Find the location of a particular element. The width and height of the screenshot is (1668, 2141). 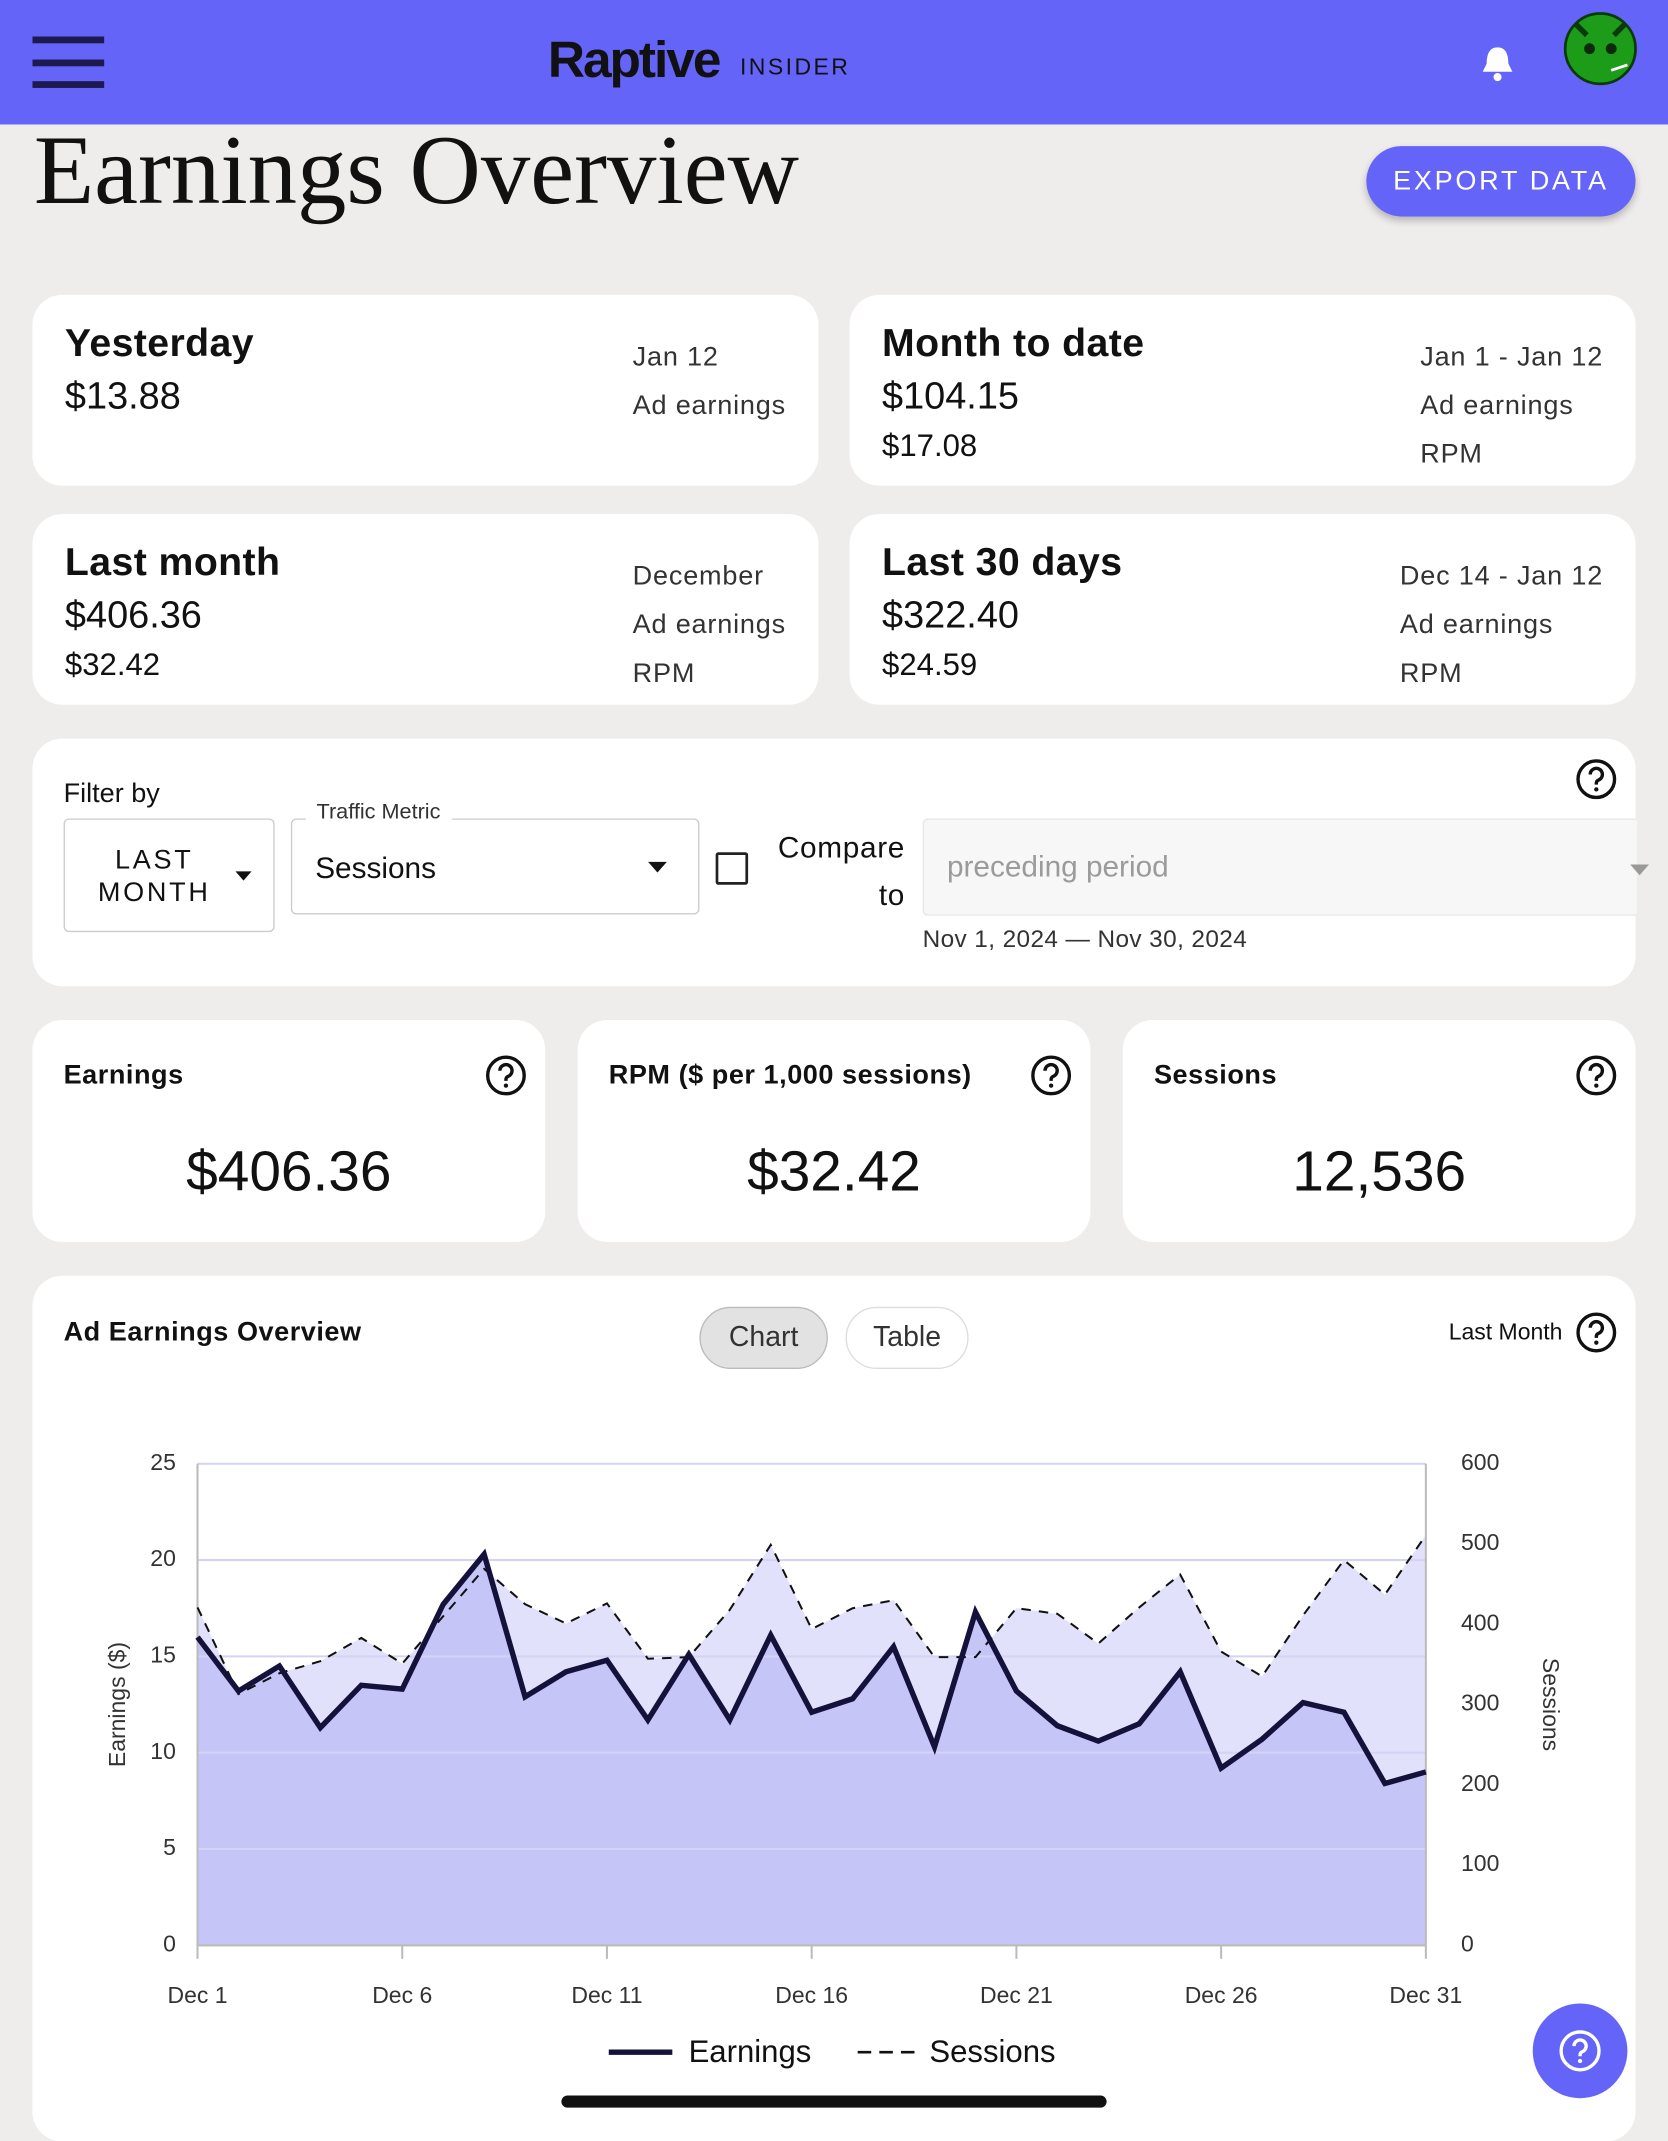

card-earnings: $13.88 is located at coordinates (122, 395).